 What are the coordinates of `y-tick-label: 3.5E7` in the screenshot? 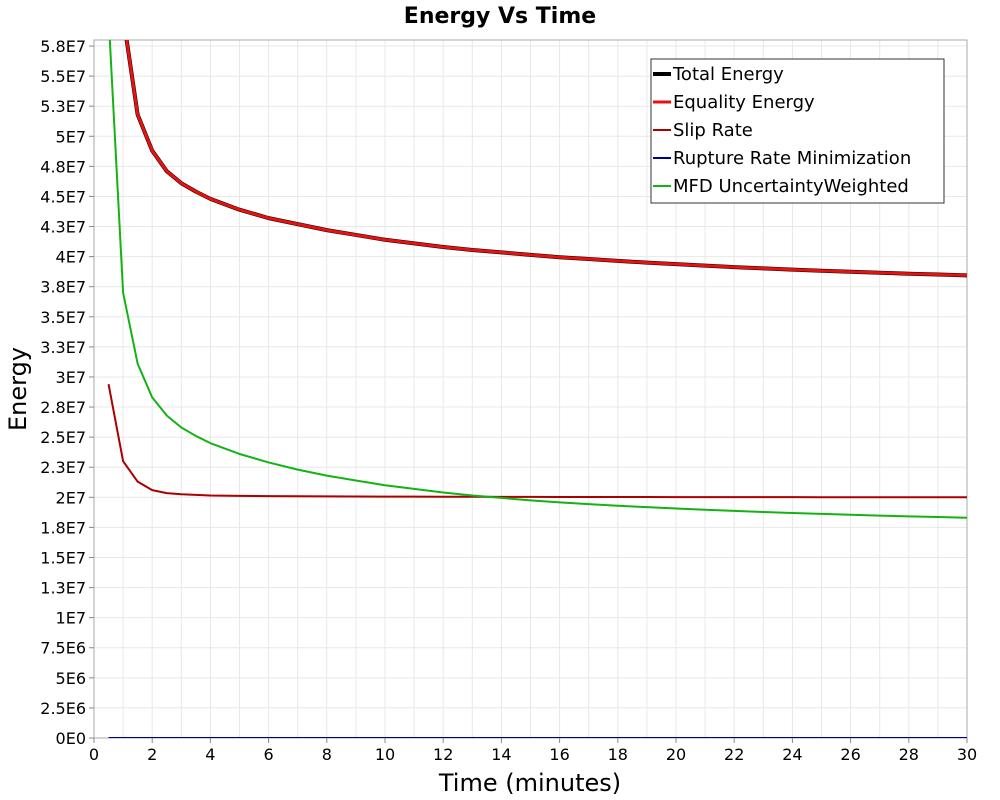 It's located at (63, 317).